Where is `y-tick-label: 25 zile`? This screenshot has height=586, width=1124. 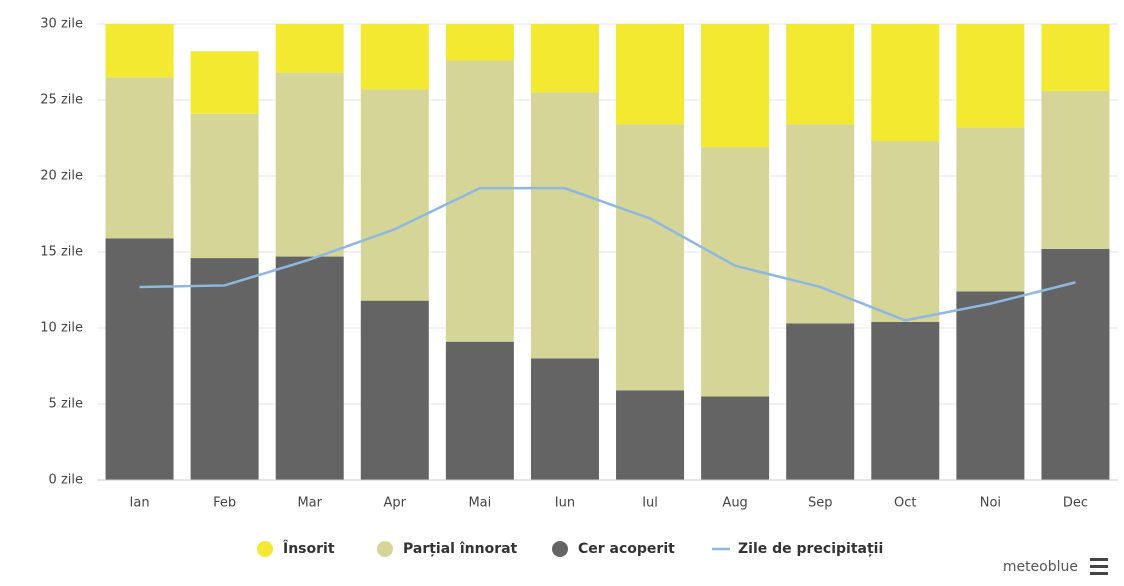 y-tick-label: 25 zile is located at coordinates (61, 100).